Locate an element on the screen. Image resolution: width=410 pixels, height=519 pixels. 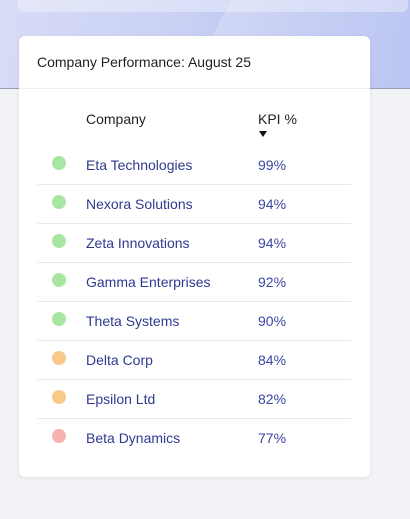
kpi-value: 77% is located at coordinates (272, 438).